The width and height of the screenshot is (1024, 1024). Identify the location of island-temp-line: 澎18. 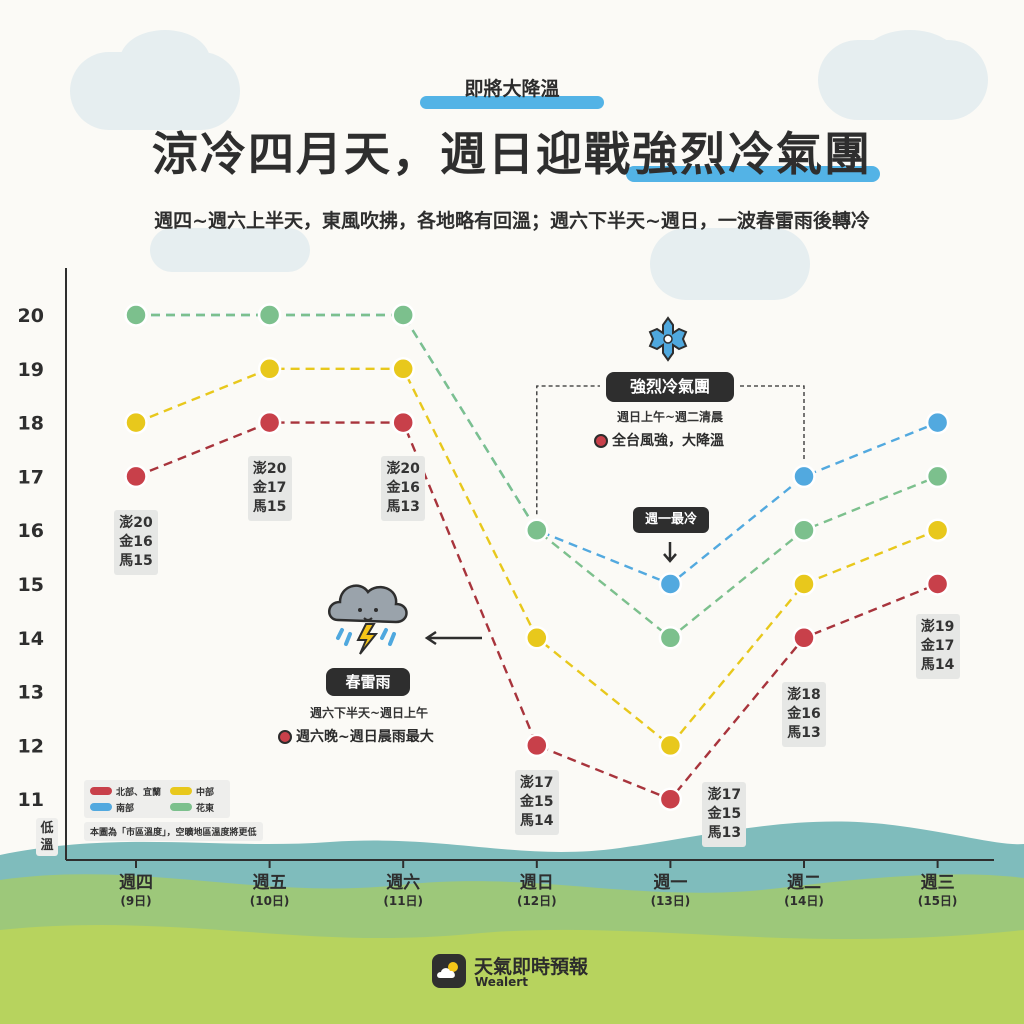
(804, 695).